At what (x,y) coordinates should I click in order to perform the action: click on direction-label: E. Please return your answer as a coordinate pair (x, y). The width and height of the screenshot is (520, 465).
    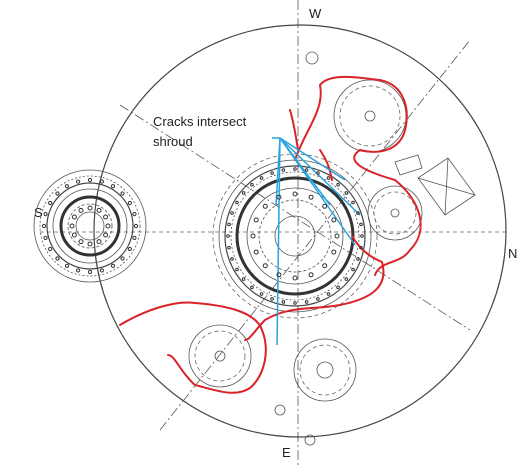
    Looking at the image, I should click on (286, 452).